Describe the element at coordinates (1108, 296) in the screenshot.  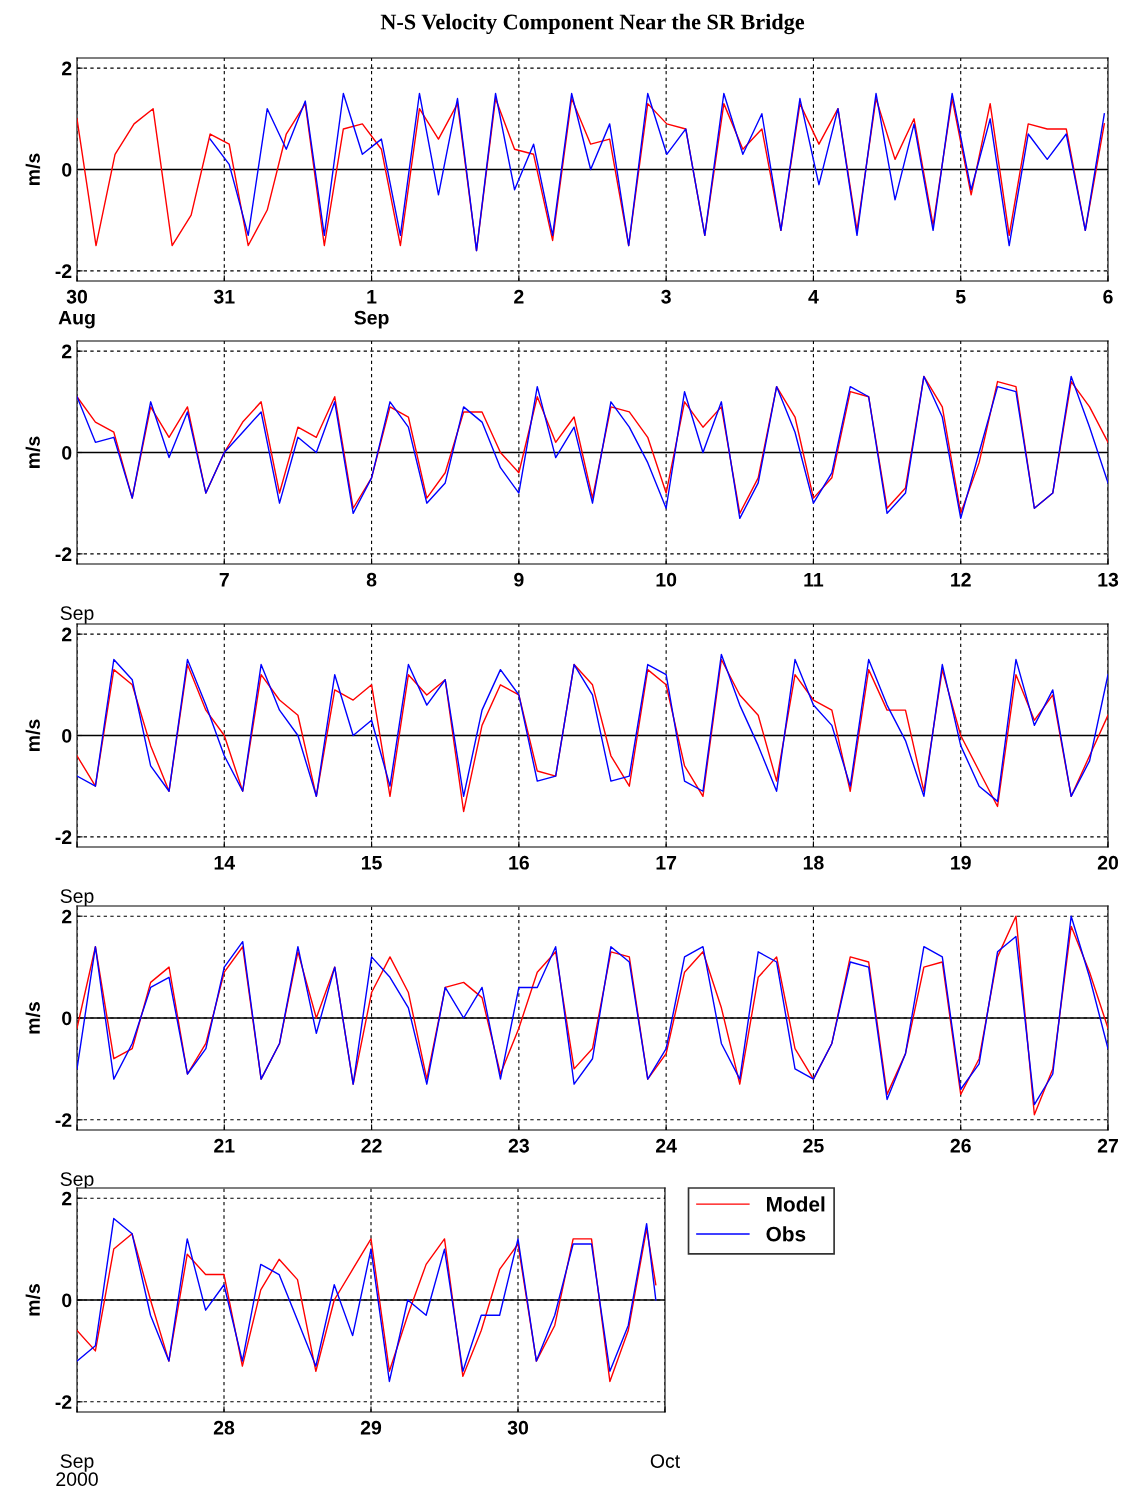
I see `x-tick-label: 6` at that location.